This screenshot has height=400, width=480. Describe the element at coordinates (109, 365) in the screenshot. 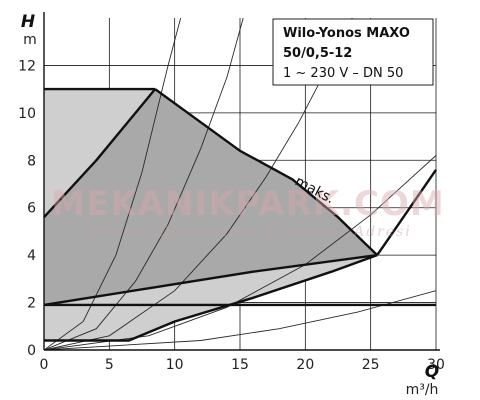

I see `x-tick-label-1: 5` at that location.